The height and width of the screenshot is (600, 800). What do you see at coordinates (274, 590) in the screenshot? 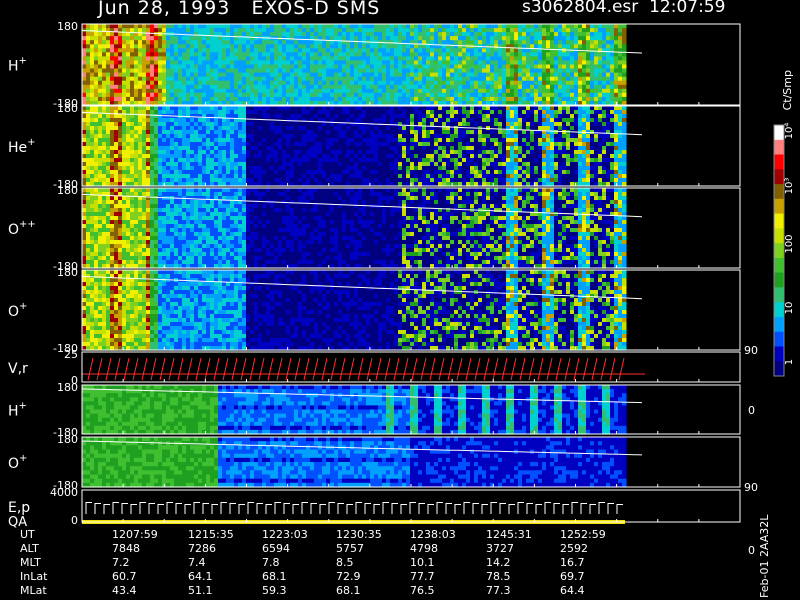
I see `footer-cell: 59.3` at bounding box center [274, 590].